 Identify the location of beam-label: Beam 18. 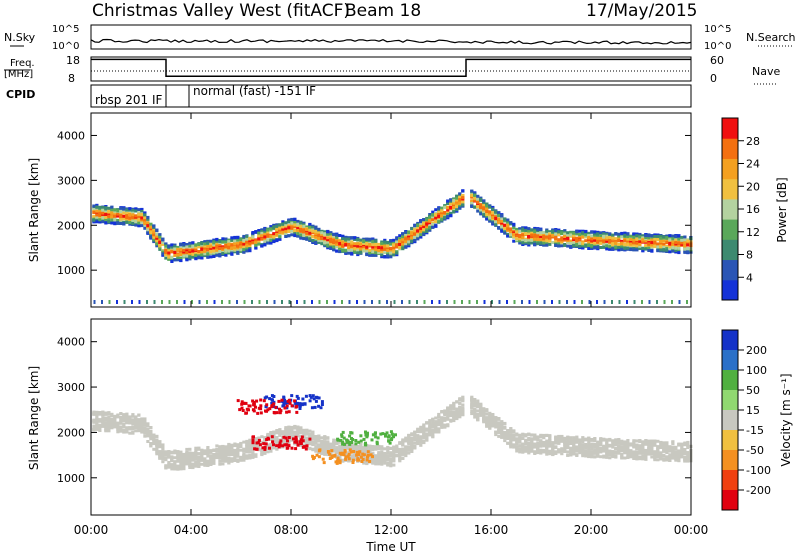
(383, 11).